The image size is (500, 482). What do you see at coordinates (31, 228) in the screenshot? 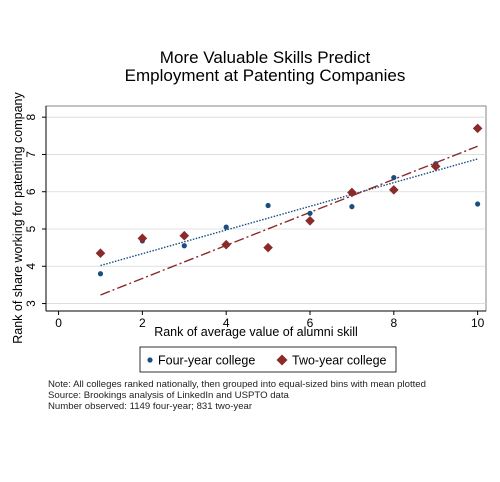
I see `y-tick-label: 5` at bounding box center [31, 228].